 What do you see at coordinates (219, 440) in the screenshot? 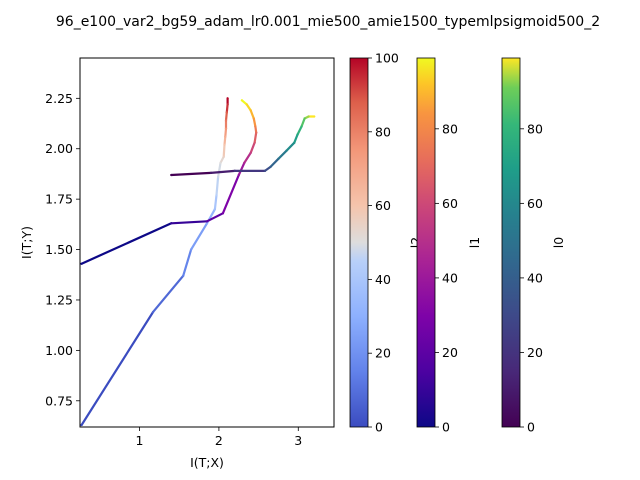
I see `x-tick-label: 2` at bounding box center [219, 440].